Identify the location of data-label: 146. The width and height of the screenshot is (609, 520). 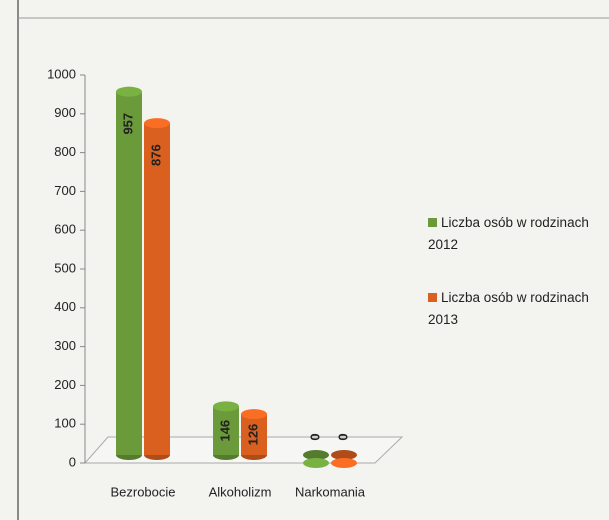
(224, 431).